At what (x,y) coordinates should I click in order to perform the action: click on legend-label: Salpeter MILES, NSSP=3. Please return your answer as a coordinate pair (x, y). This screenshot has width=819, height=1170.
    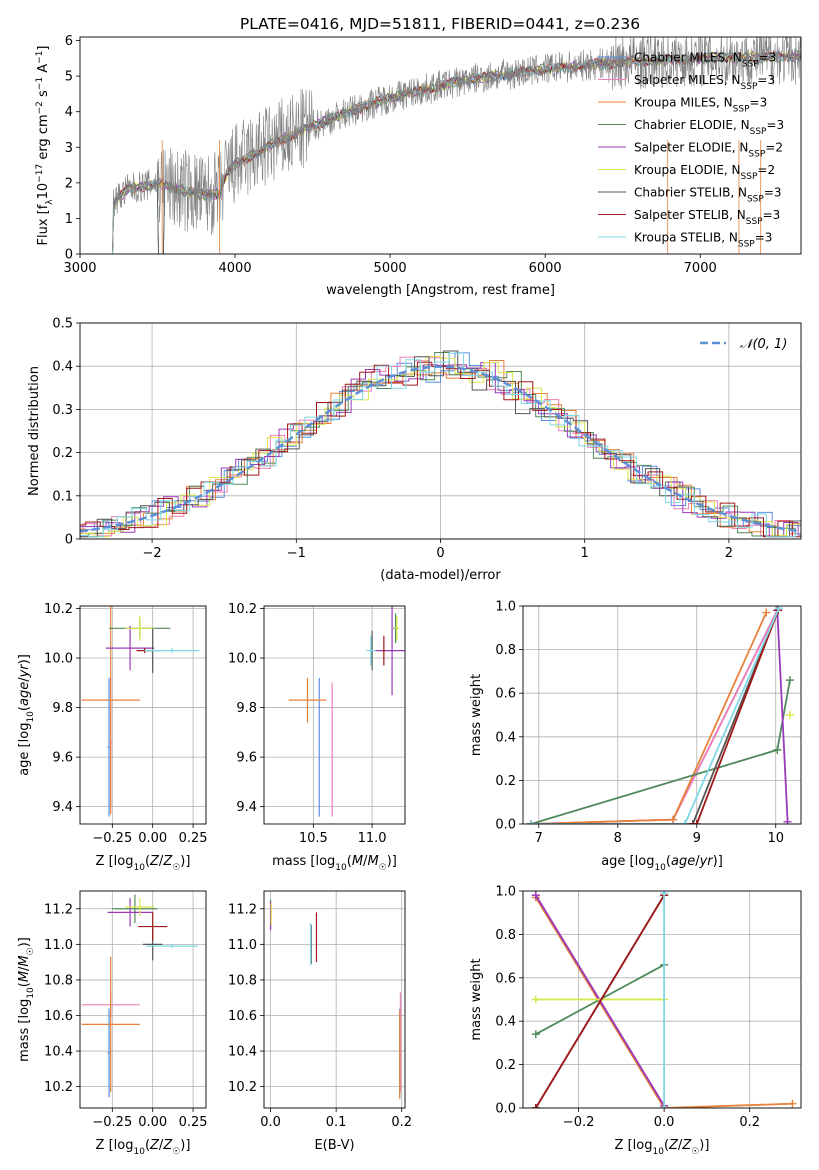
    Looking at the image, I should click on (704, 82).